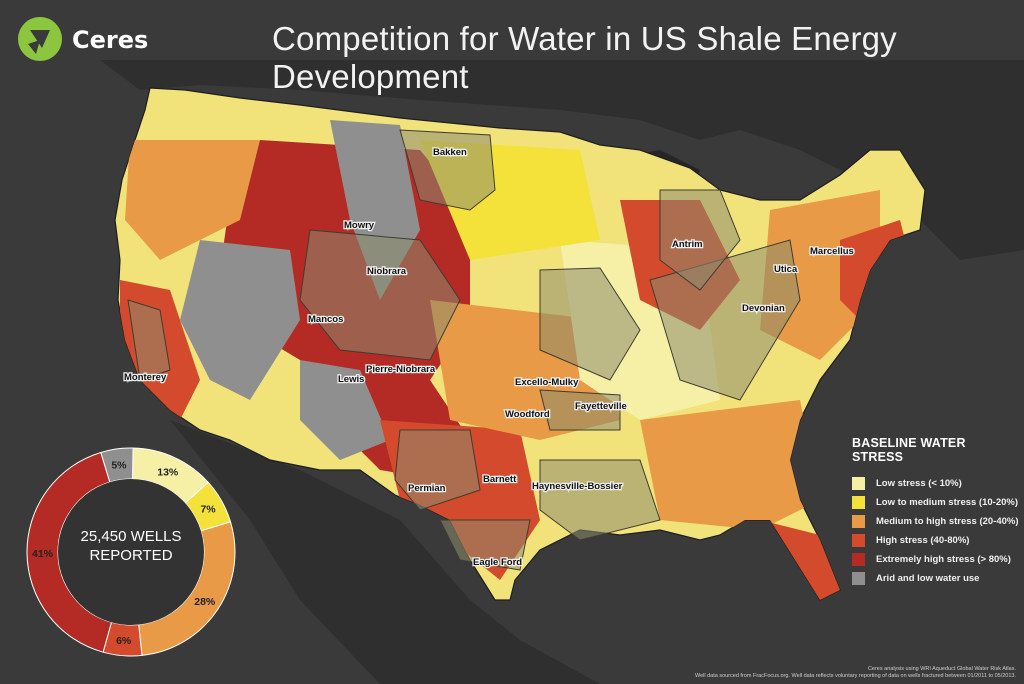 Image resolution: width=1024 pixels, height=684 pixels. I want to click on legend-item: Low stress (< 10%), so click(936, 483).